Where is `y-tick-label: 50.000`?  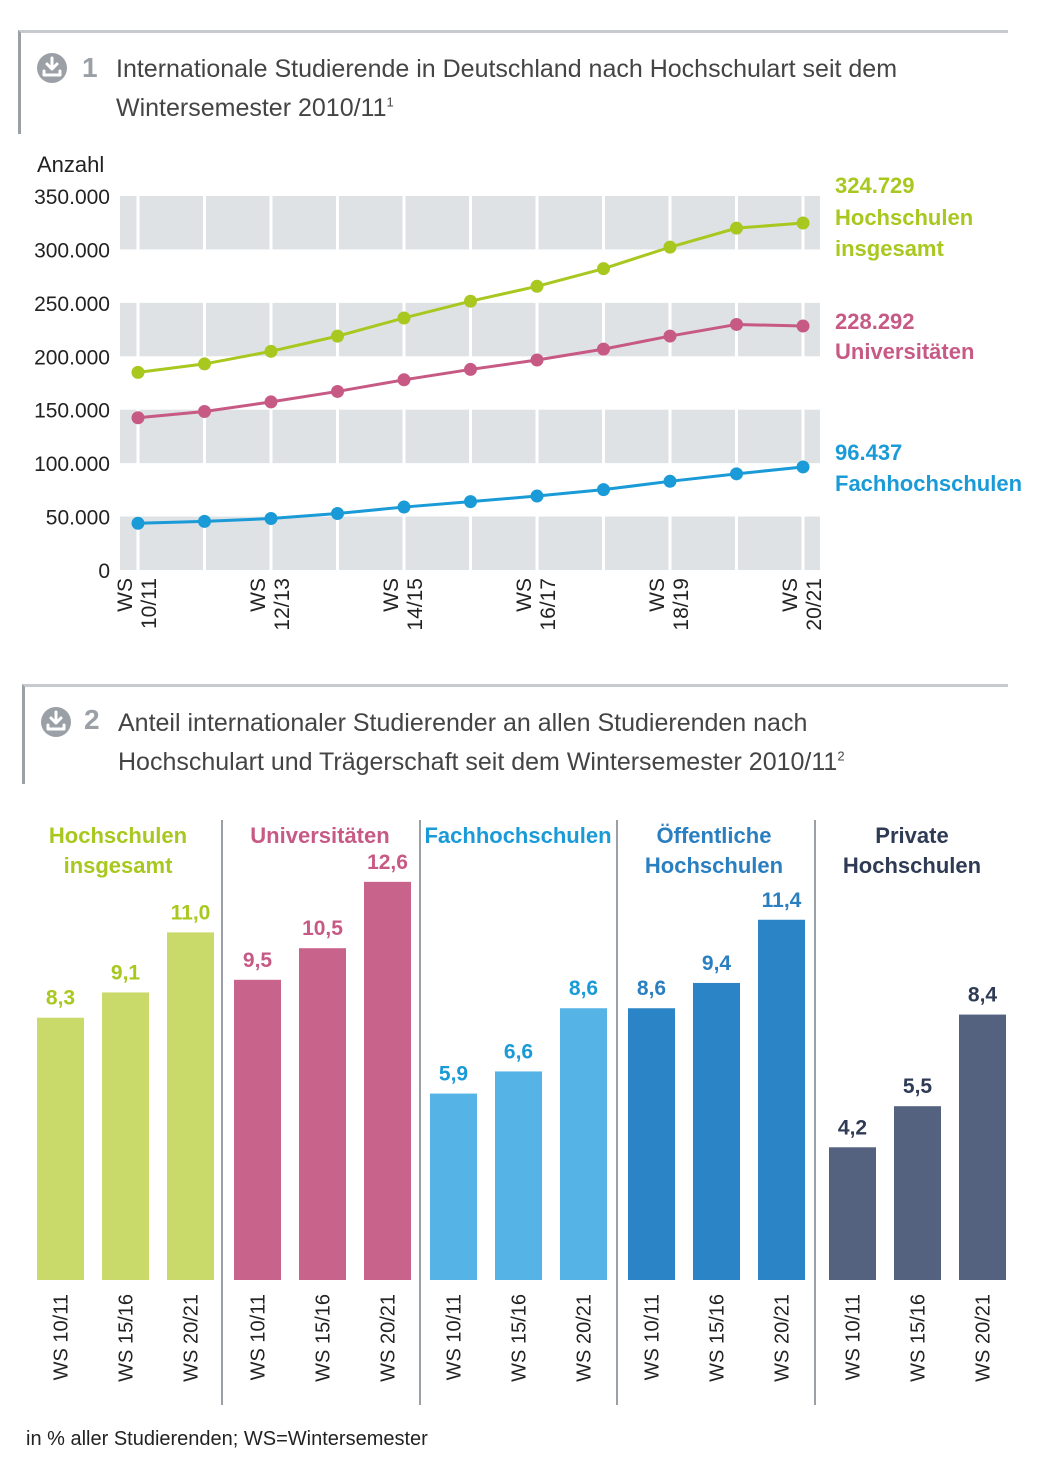
y-tick-label: 50.000 is located at coordinates (78, 518).